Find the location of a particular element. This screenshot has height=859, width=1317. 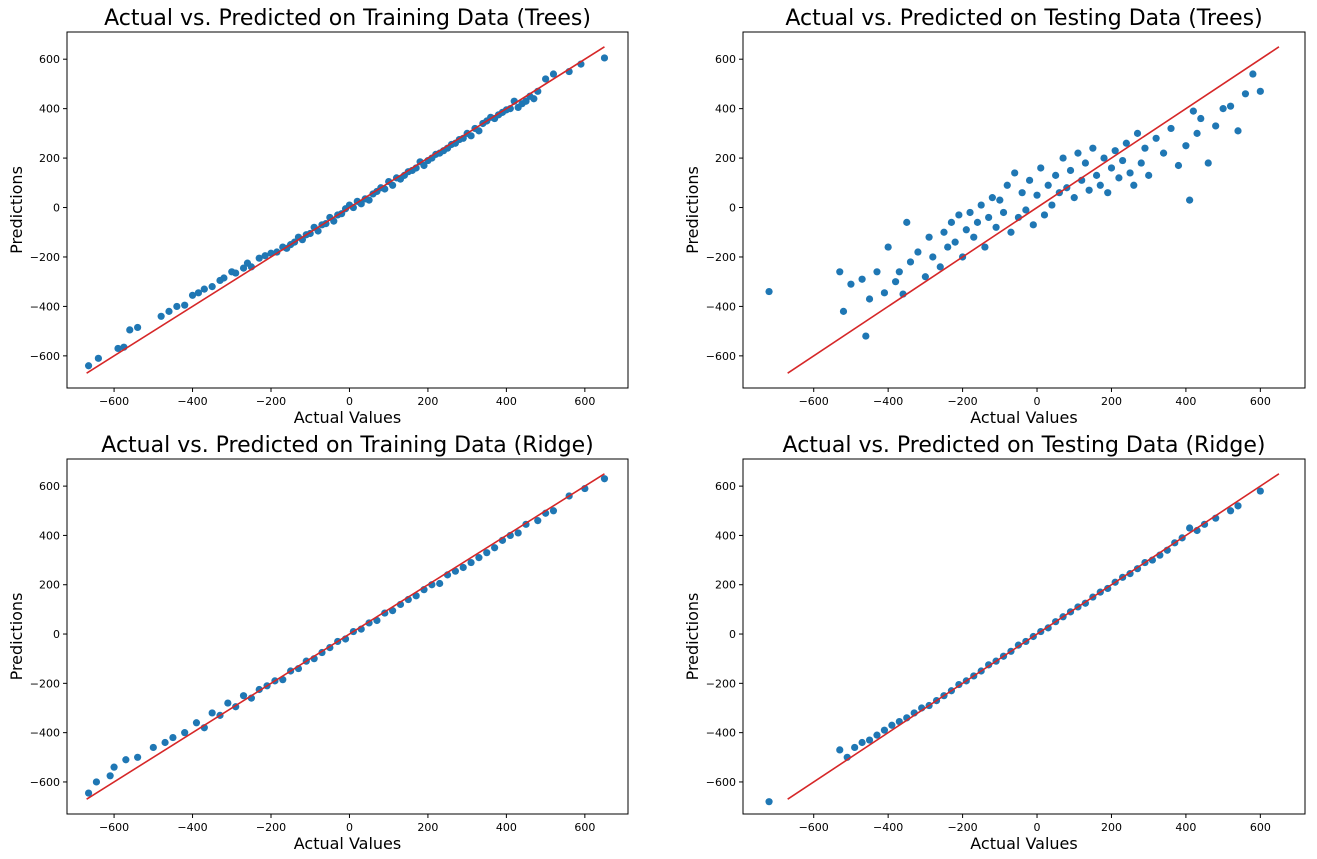

chart-1-xtick-label: −400 is located at coordinates (192, 401).